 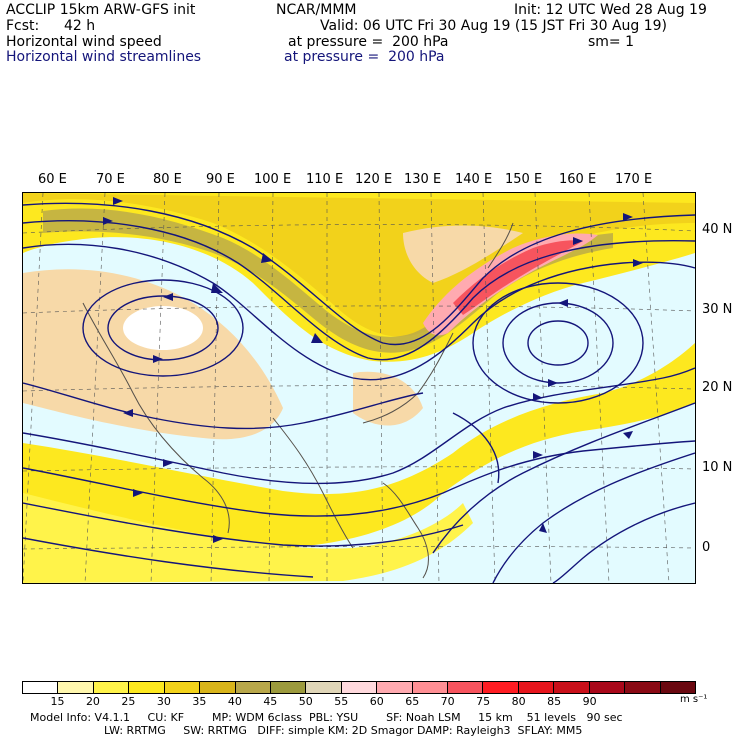 What do you see at coordinates (80, 26) in the screenshot?
I see `forecast-value: 42 h` at bounding box center [80, 26].